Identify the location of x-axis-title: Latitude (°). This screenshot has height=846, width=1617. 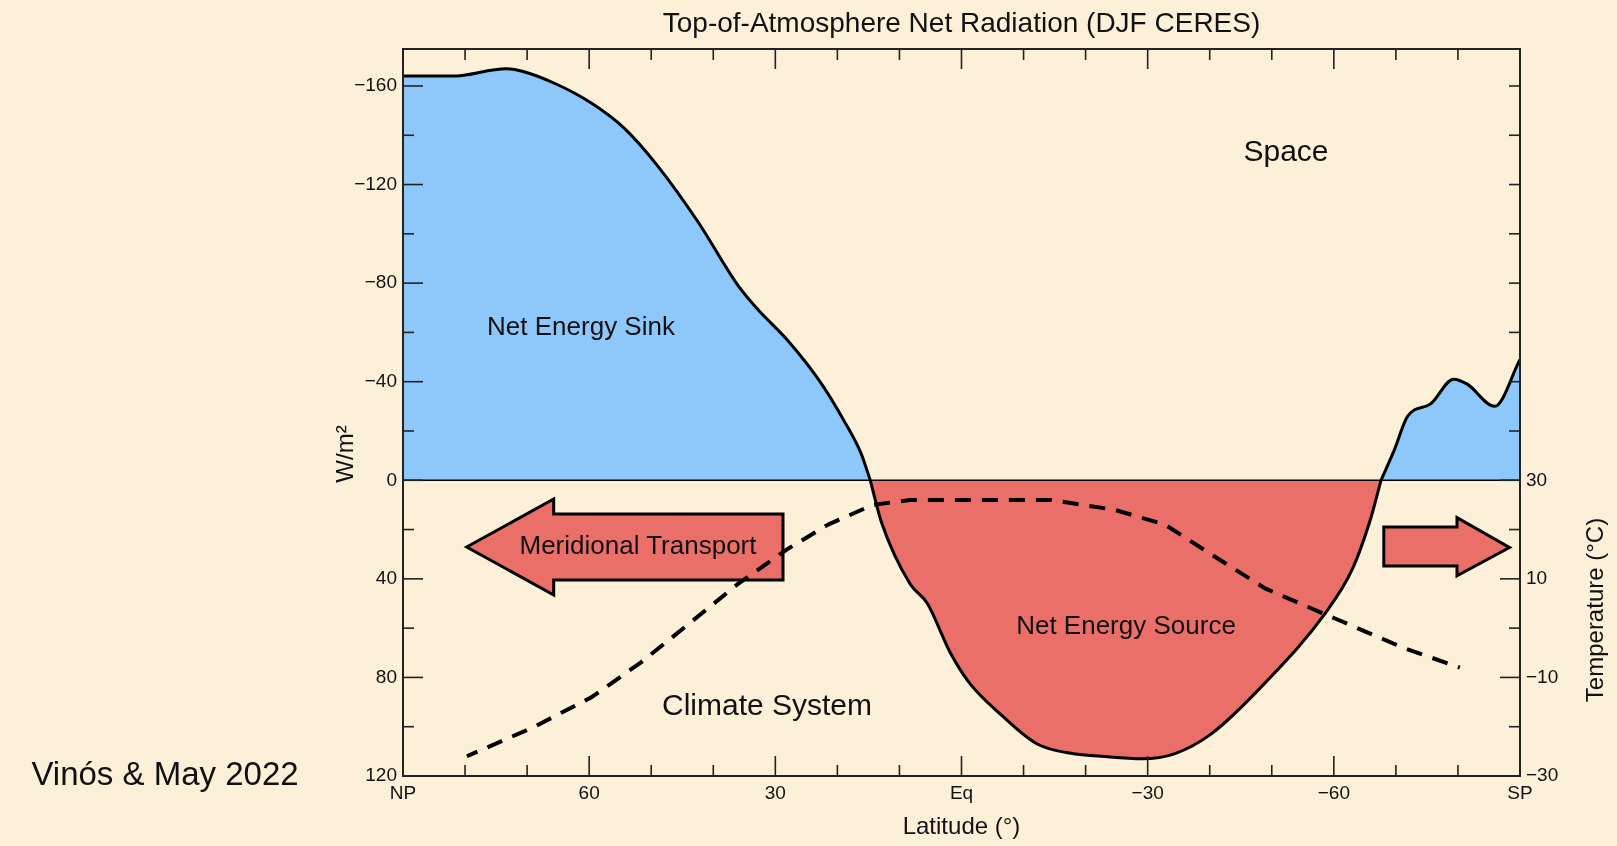
(961, 826).